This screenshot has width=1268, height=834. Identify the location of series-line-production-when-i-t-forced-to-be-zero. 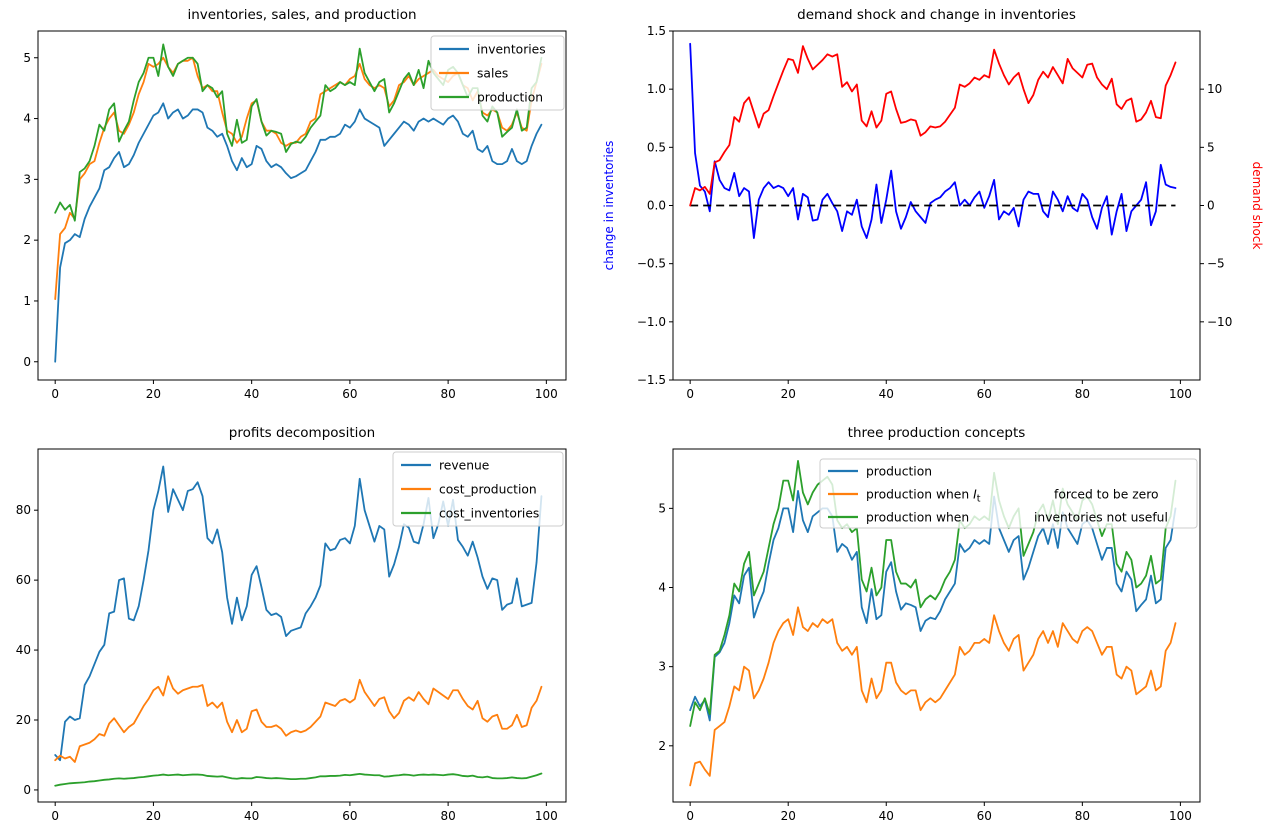
(933, 696).